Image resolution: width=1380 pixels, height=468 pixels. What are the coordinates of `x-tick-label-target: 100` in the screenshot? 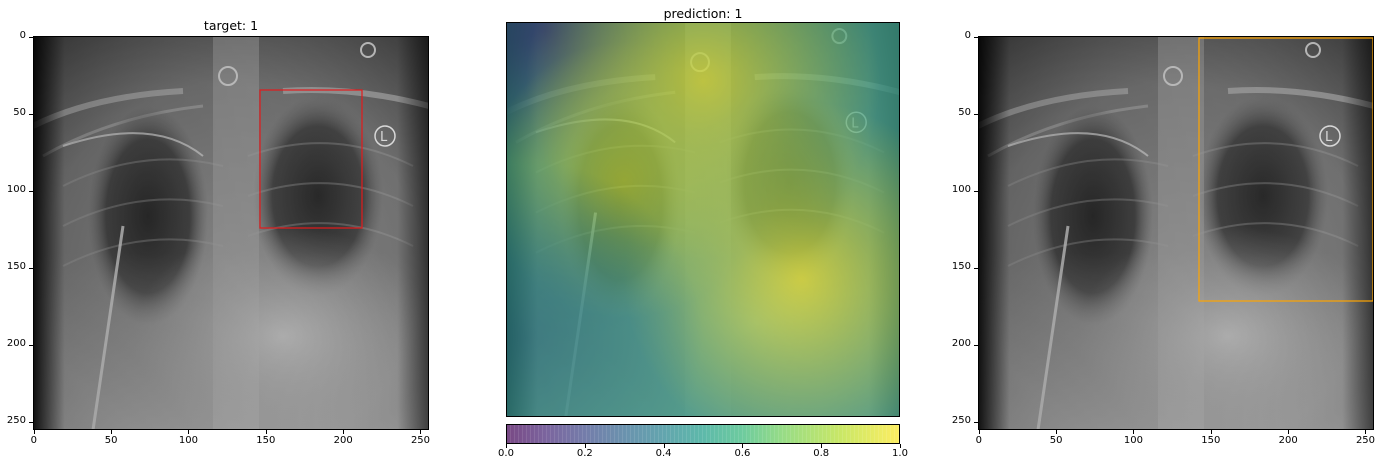 It's located at (188, 440).